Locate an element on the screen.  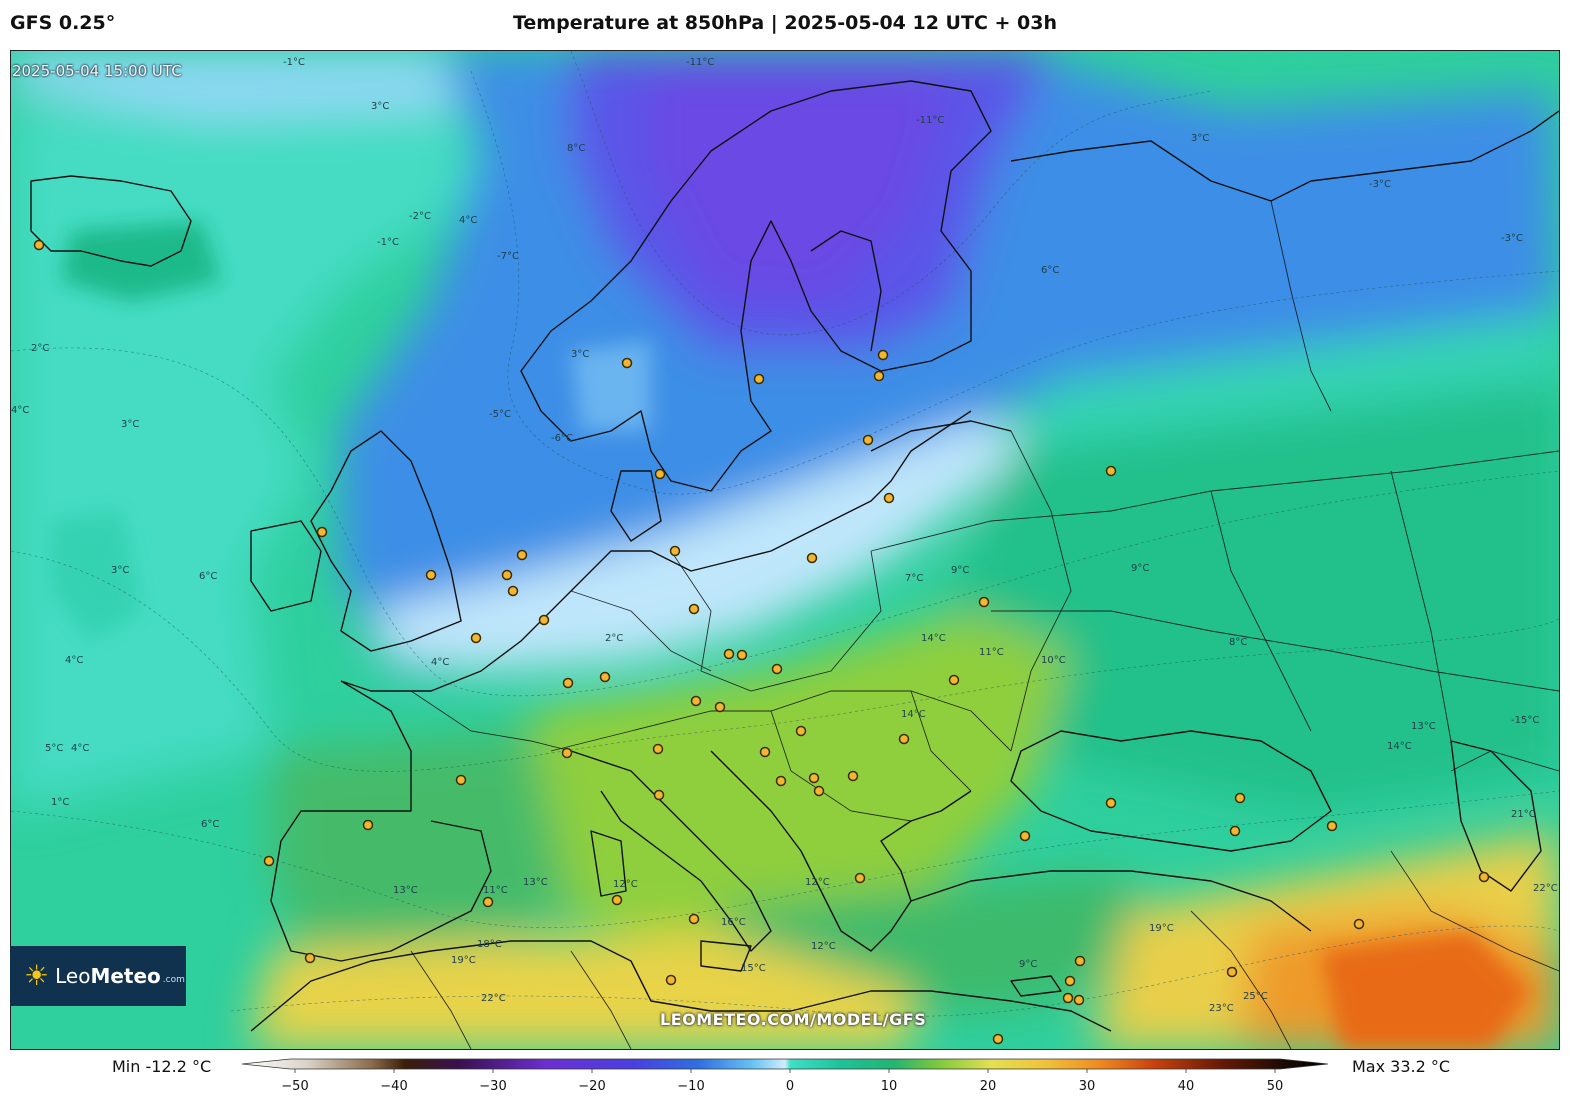
colorbar-tick: 30 is located at coordinates (1087, 1086).